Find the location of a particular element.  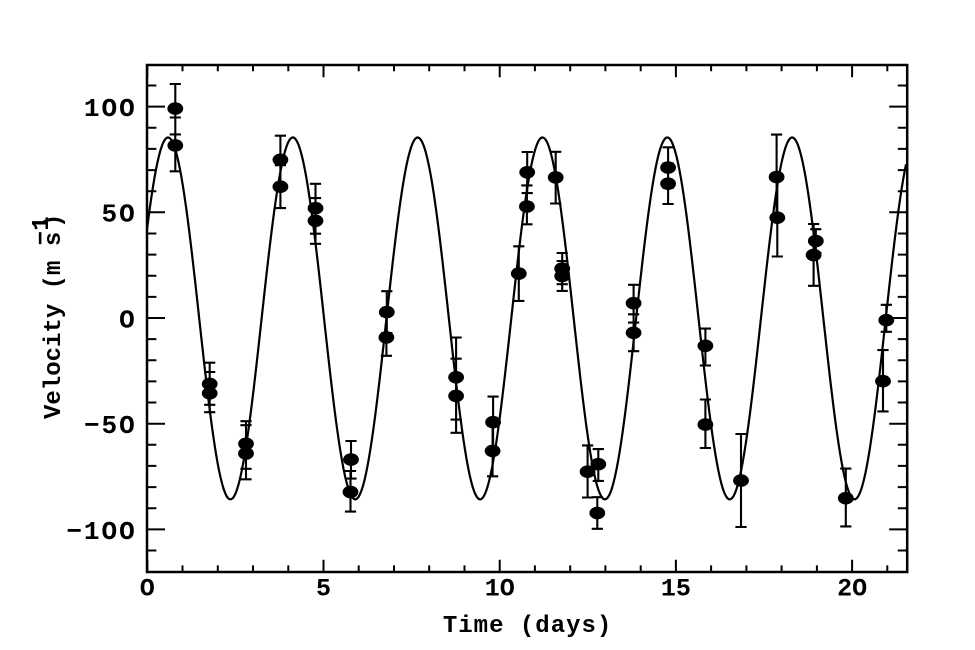

svg-text: −1OO is located at coordinates (101, 532).